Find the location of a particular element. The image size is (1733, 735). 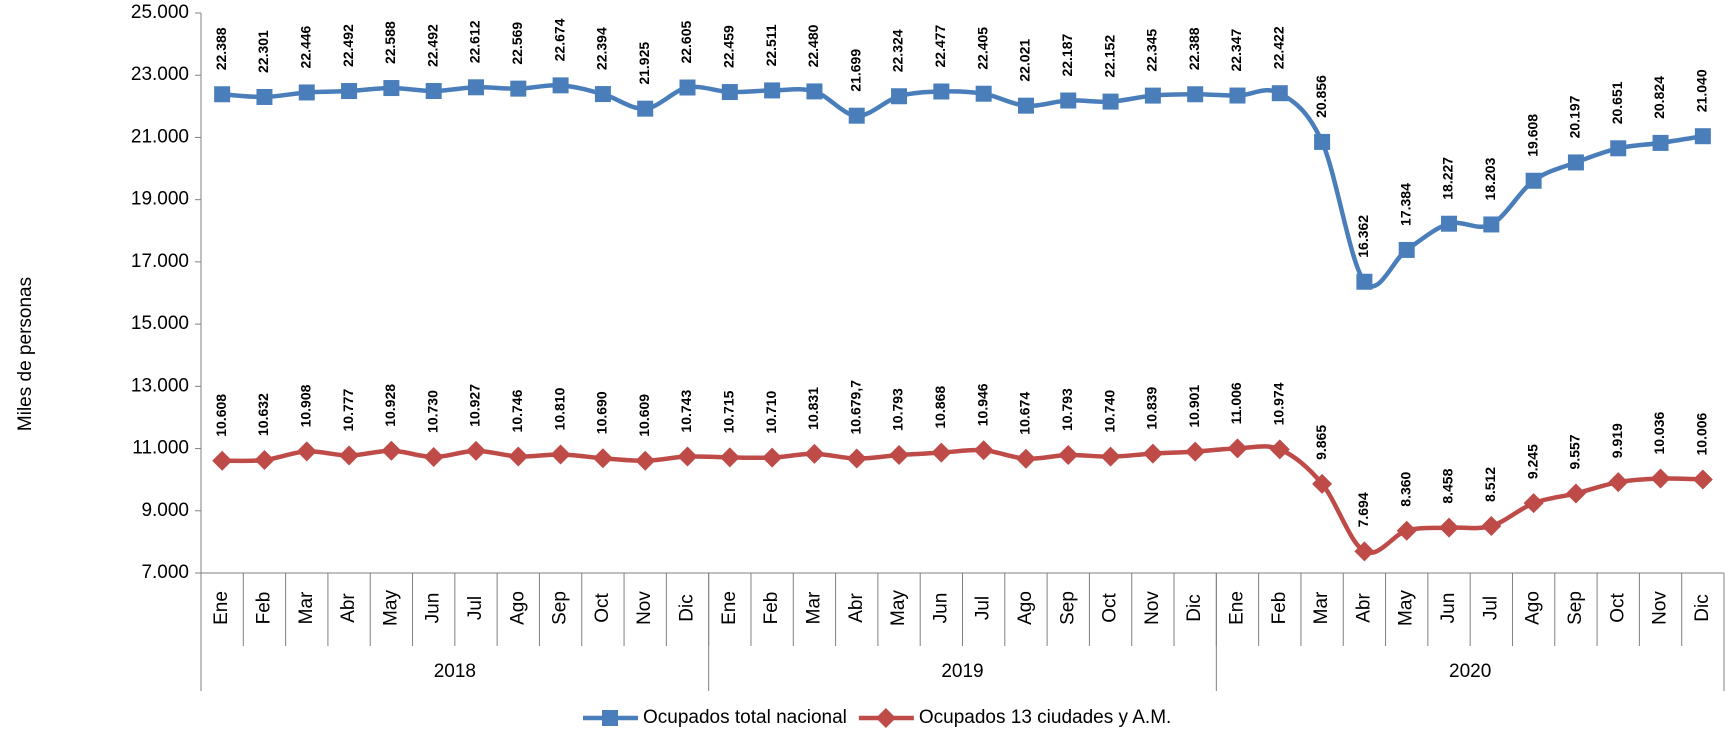

value-label: 10.679,7 is located at coordinates (855, 407).